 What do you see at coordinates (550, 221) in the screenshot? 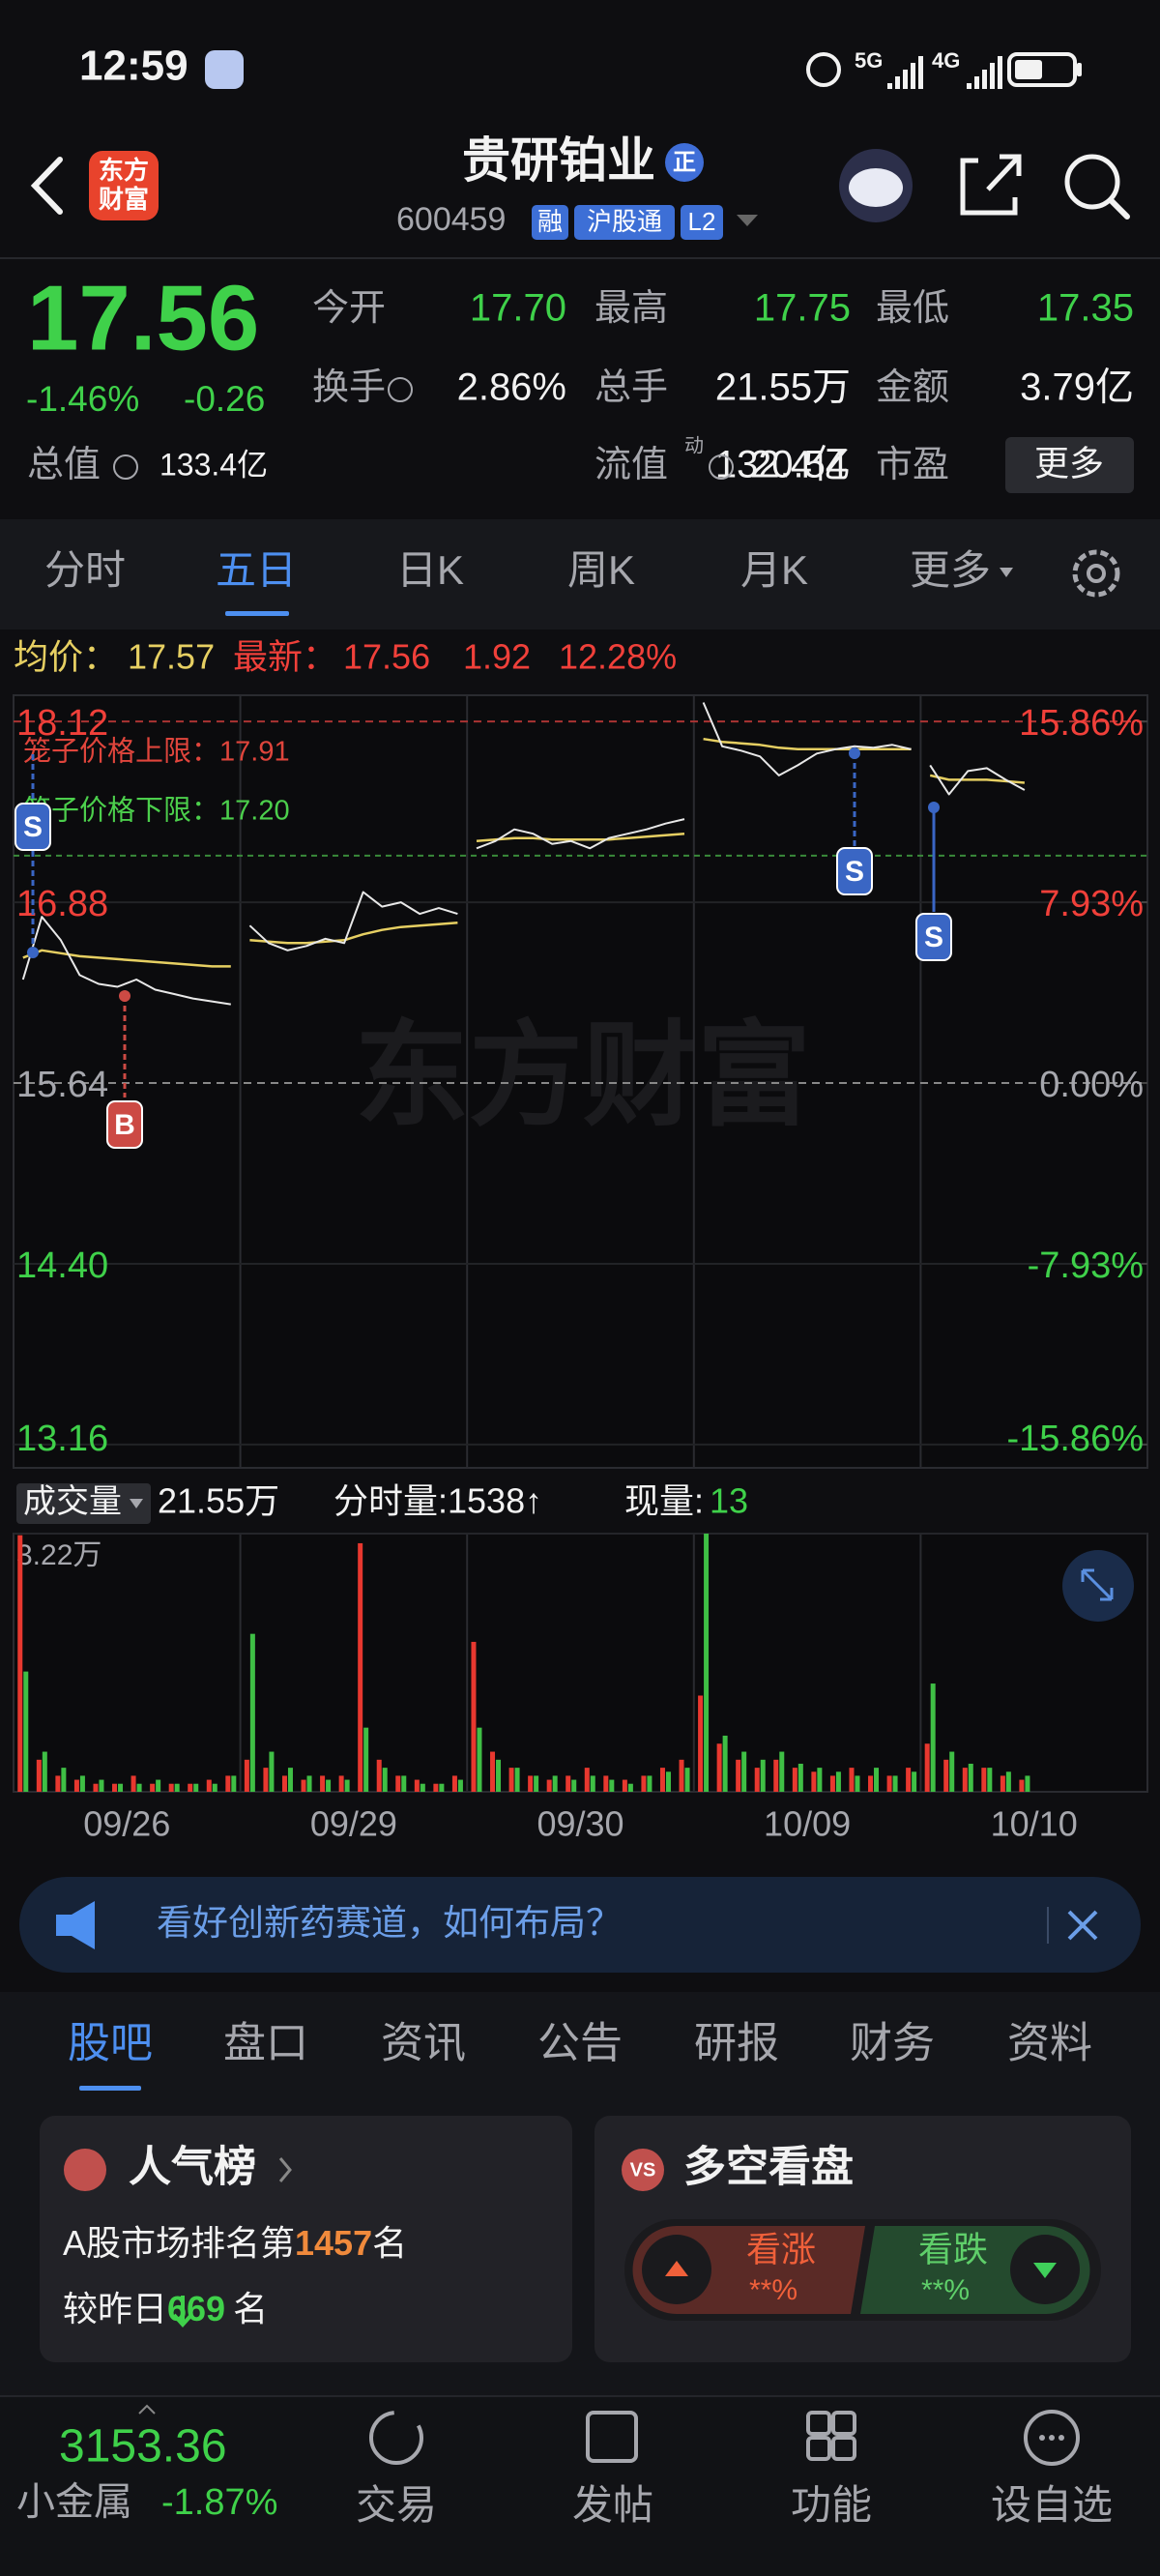
I see `tag: 融` at bounding box center [550, 221].